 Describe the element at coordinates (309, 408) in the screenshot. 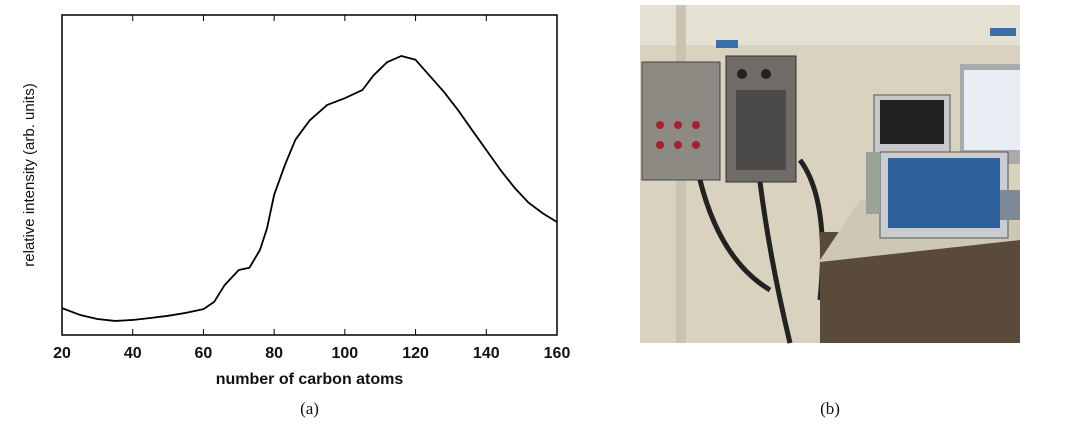

I see `panel-label: (a)` at that location.